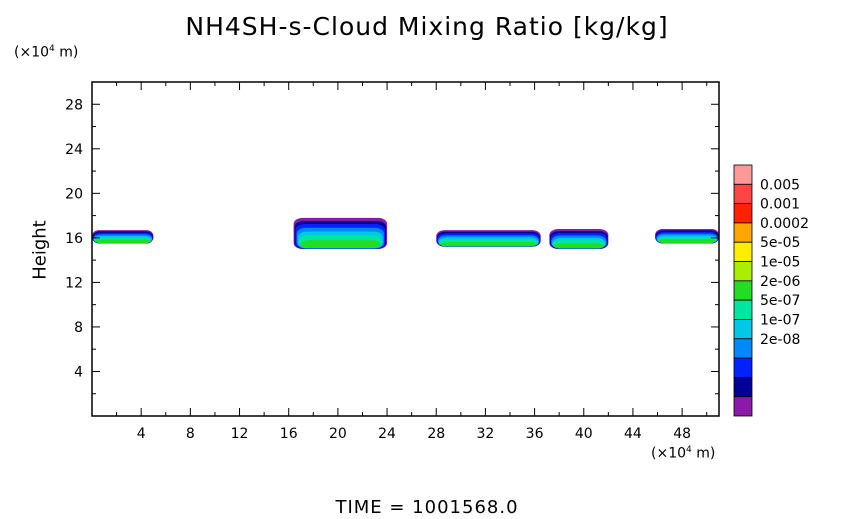 The image size is (854, 519). I want to click on time-label: TIME = 1001568.0, so click(427, 507).